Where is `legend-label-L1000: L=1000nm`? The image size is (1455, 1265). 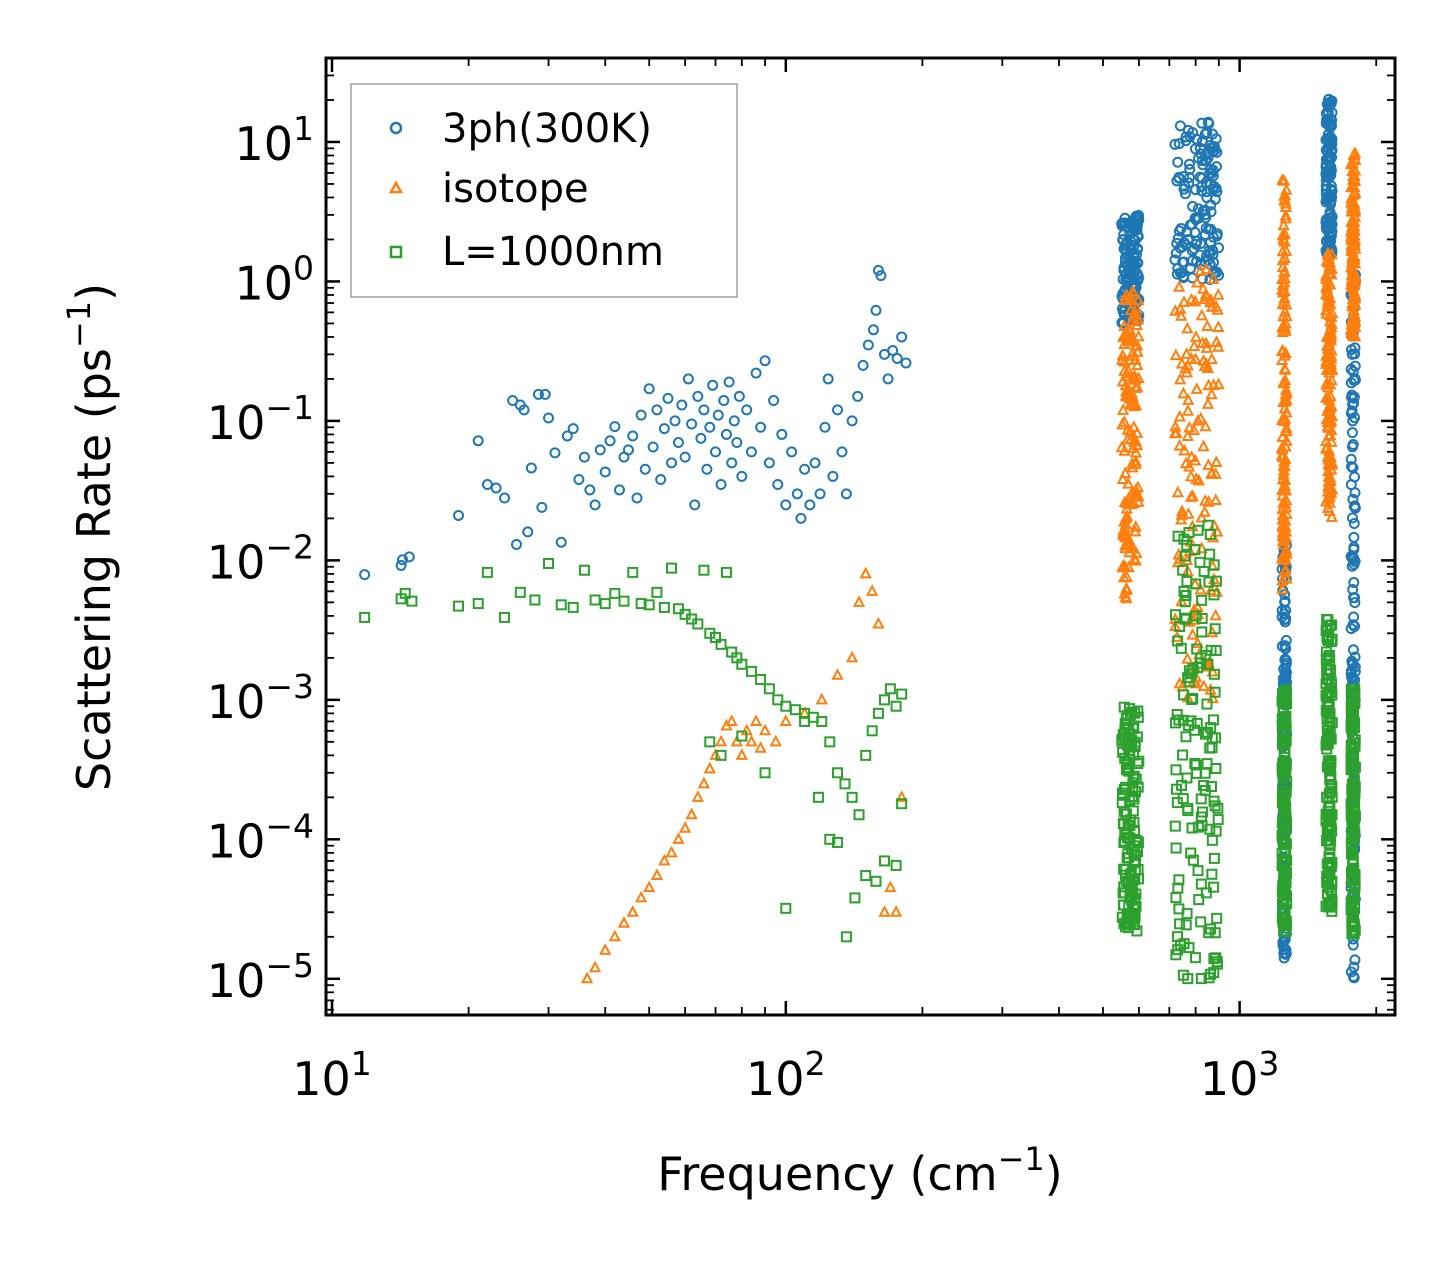
legend-label-L1000: L=1000nm is located at coordinates (553, 252).